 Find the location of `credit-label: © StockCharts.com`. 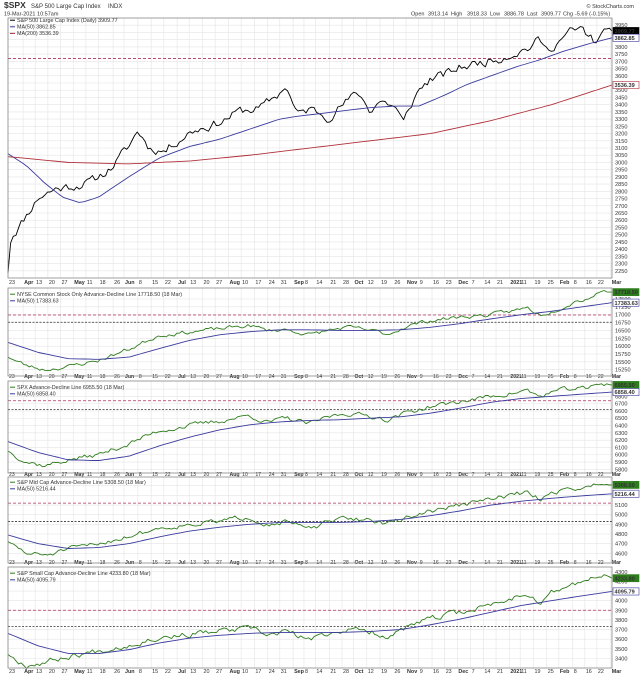

credit-label: © StockCharts.com is located at coordinates (611, 6).